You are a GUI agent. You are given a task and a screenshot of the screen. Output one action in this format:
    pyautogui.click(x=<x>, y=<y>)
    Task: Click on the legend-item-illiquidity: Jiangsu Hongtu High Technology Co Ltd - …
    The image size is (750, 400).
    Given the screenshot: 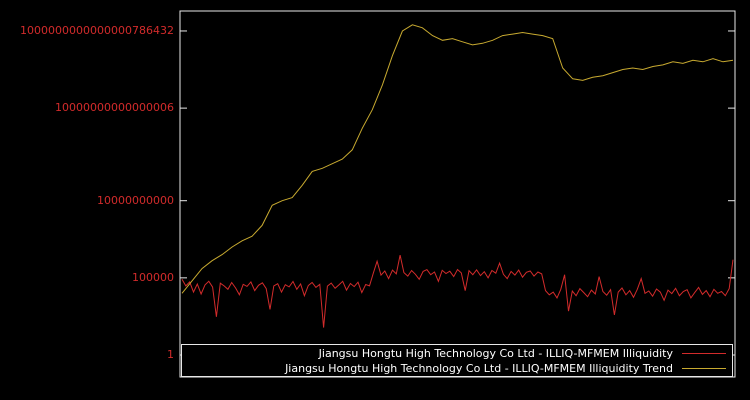 What is the action you would take?
    pyautogui.click(x=454, y=353)
    